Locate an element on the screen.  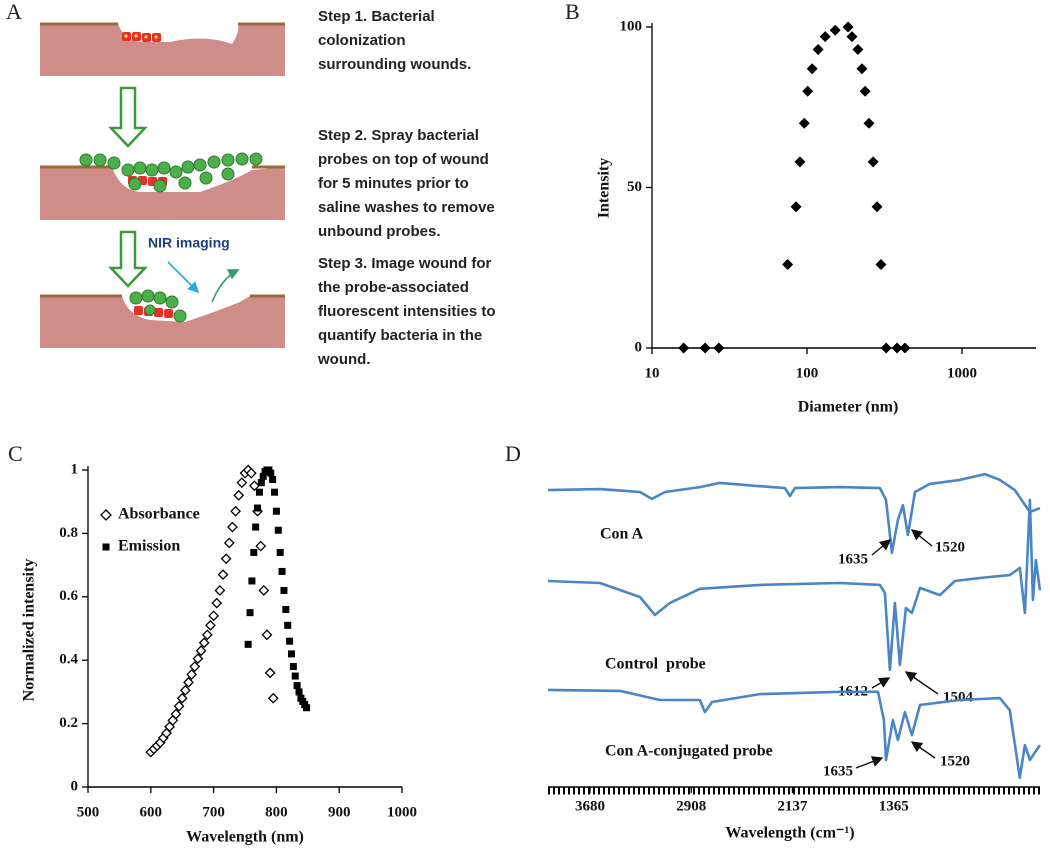
step-text: surrounding wounds. is located at coordinates (394, 64).